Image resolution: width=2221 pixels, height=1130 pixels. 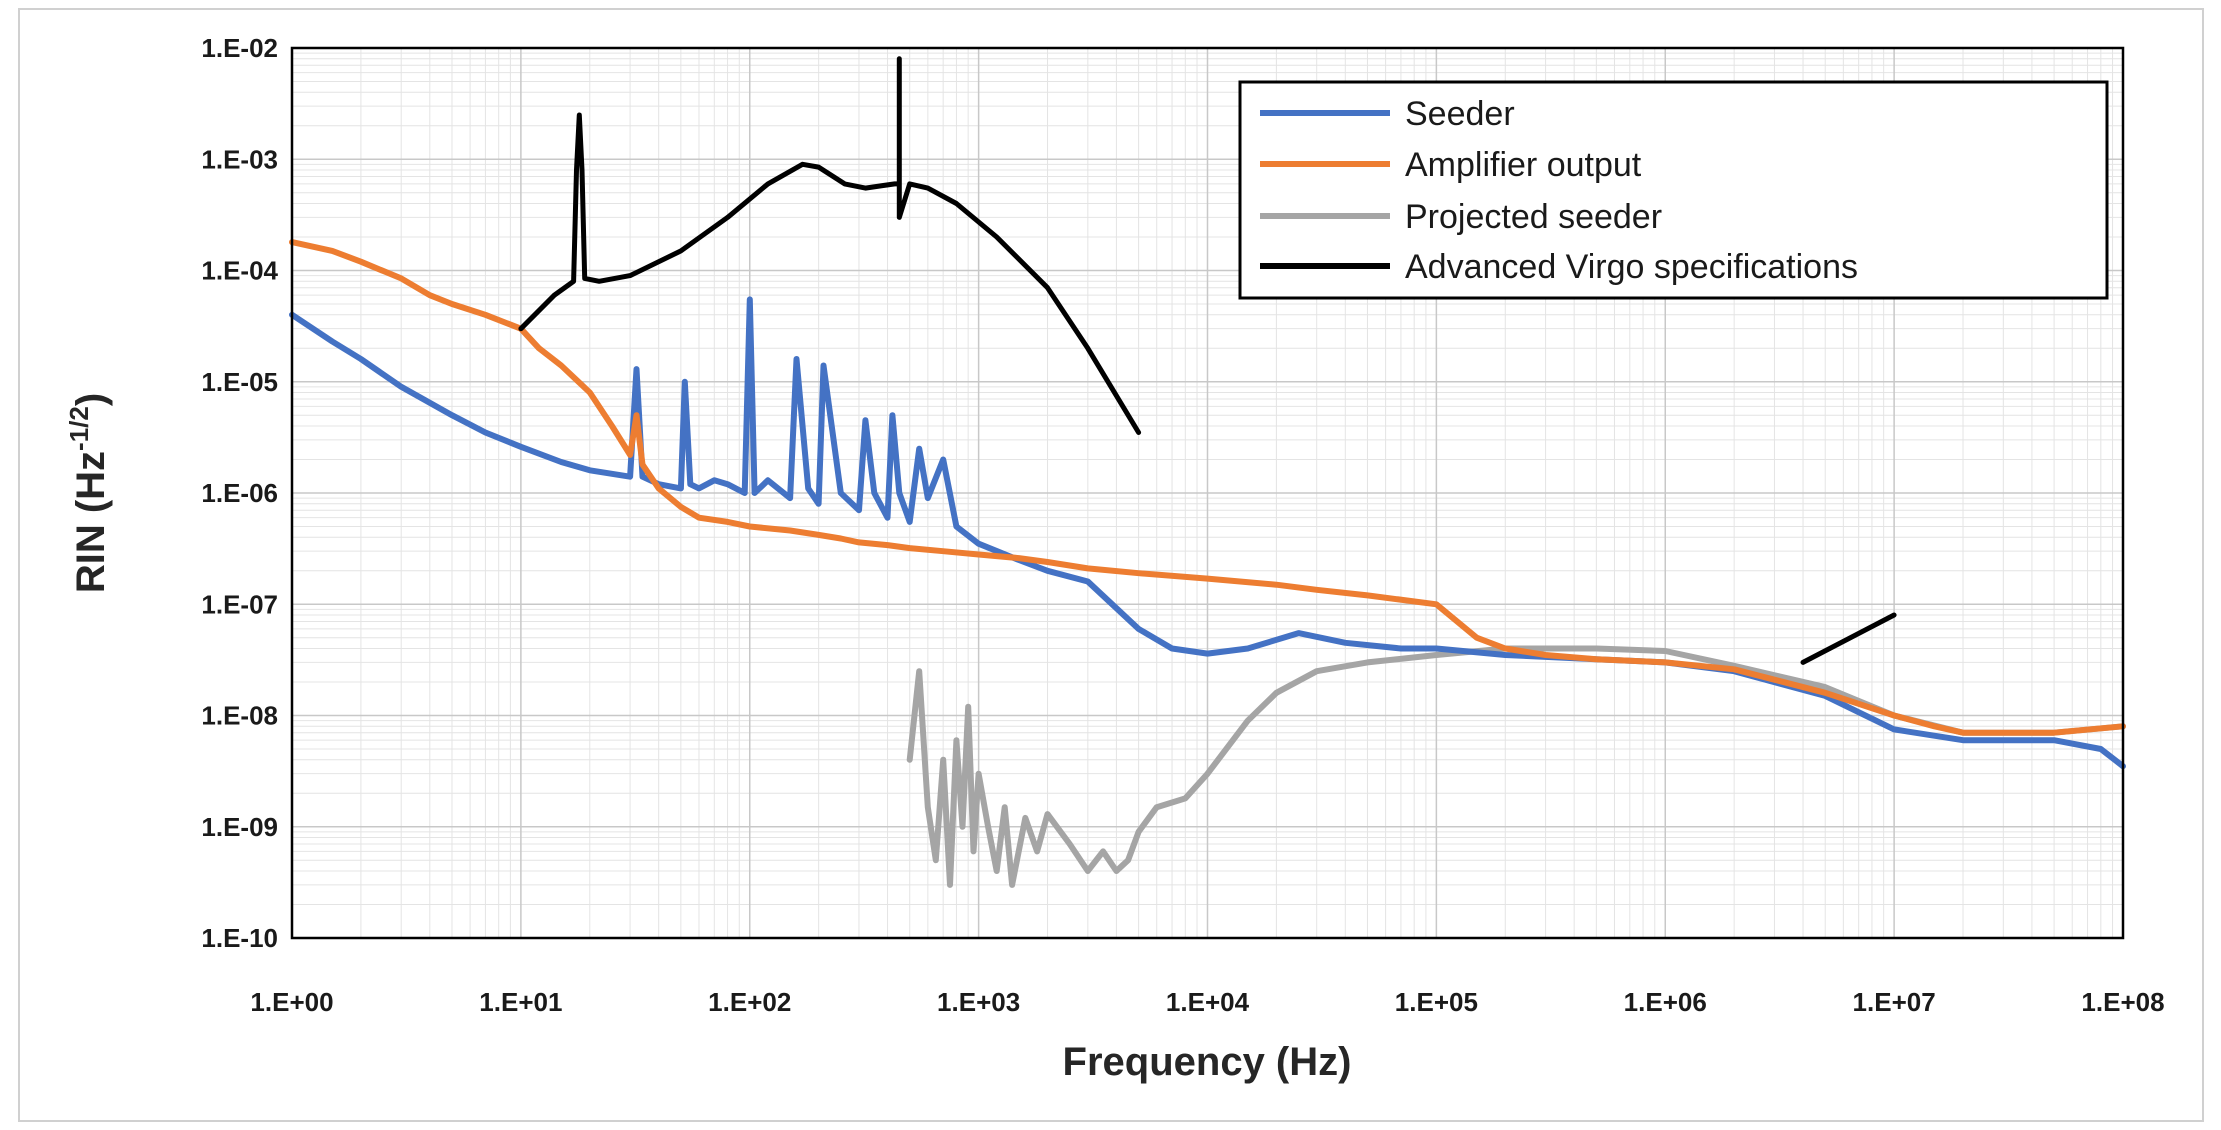 What do you see at coordinates (1631, 267) in the screenshot?
I see `legend-label-advanced-virgo-specifications: Advanced Virgo specifications` at bounding box center [1631, 267].